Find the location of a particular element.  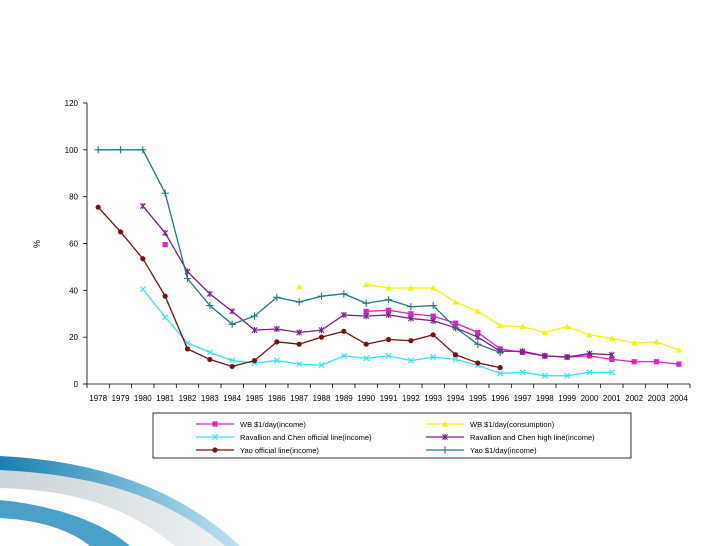

x-tick-label: 1990 is located at coordinates (366, 398).